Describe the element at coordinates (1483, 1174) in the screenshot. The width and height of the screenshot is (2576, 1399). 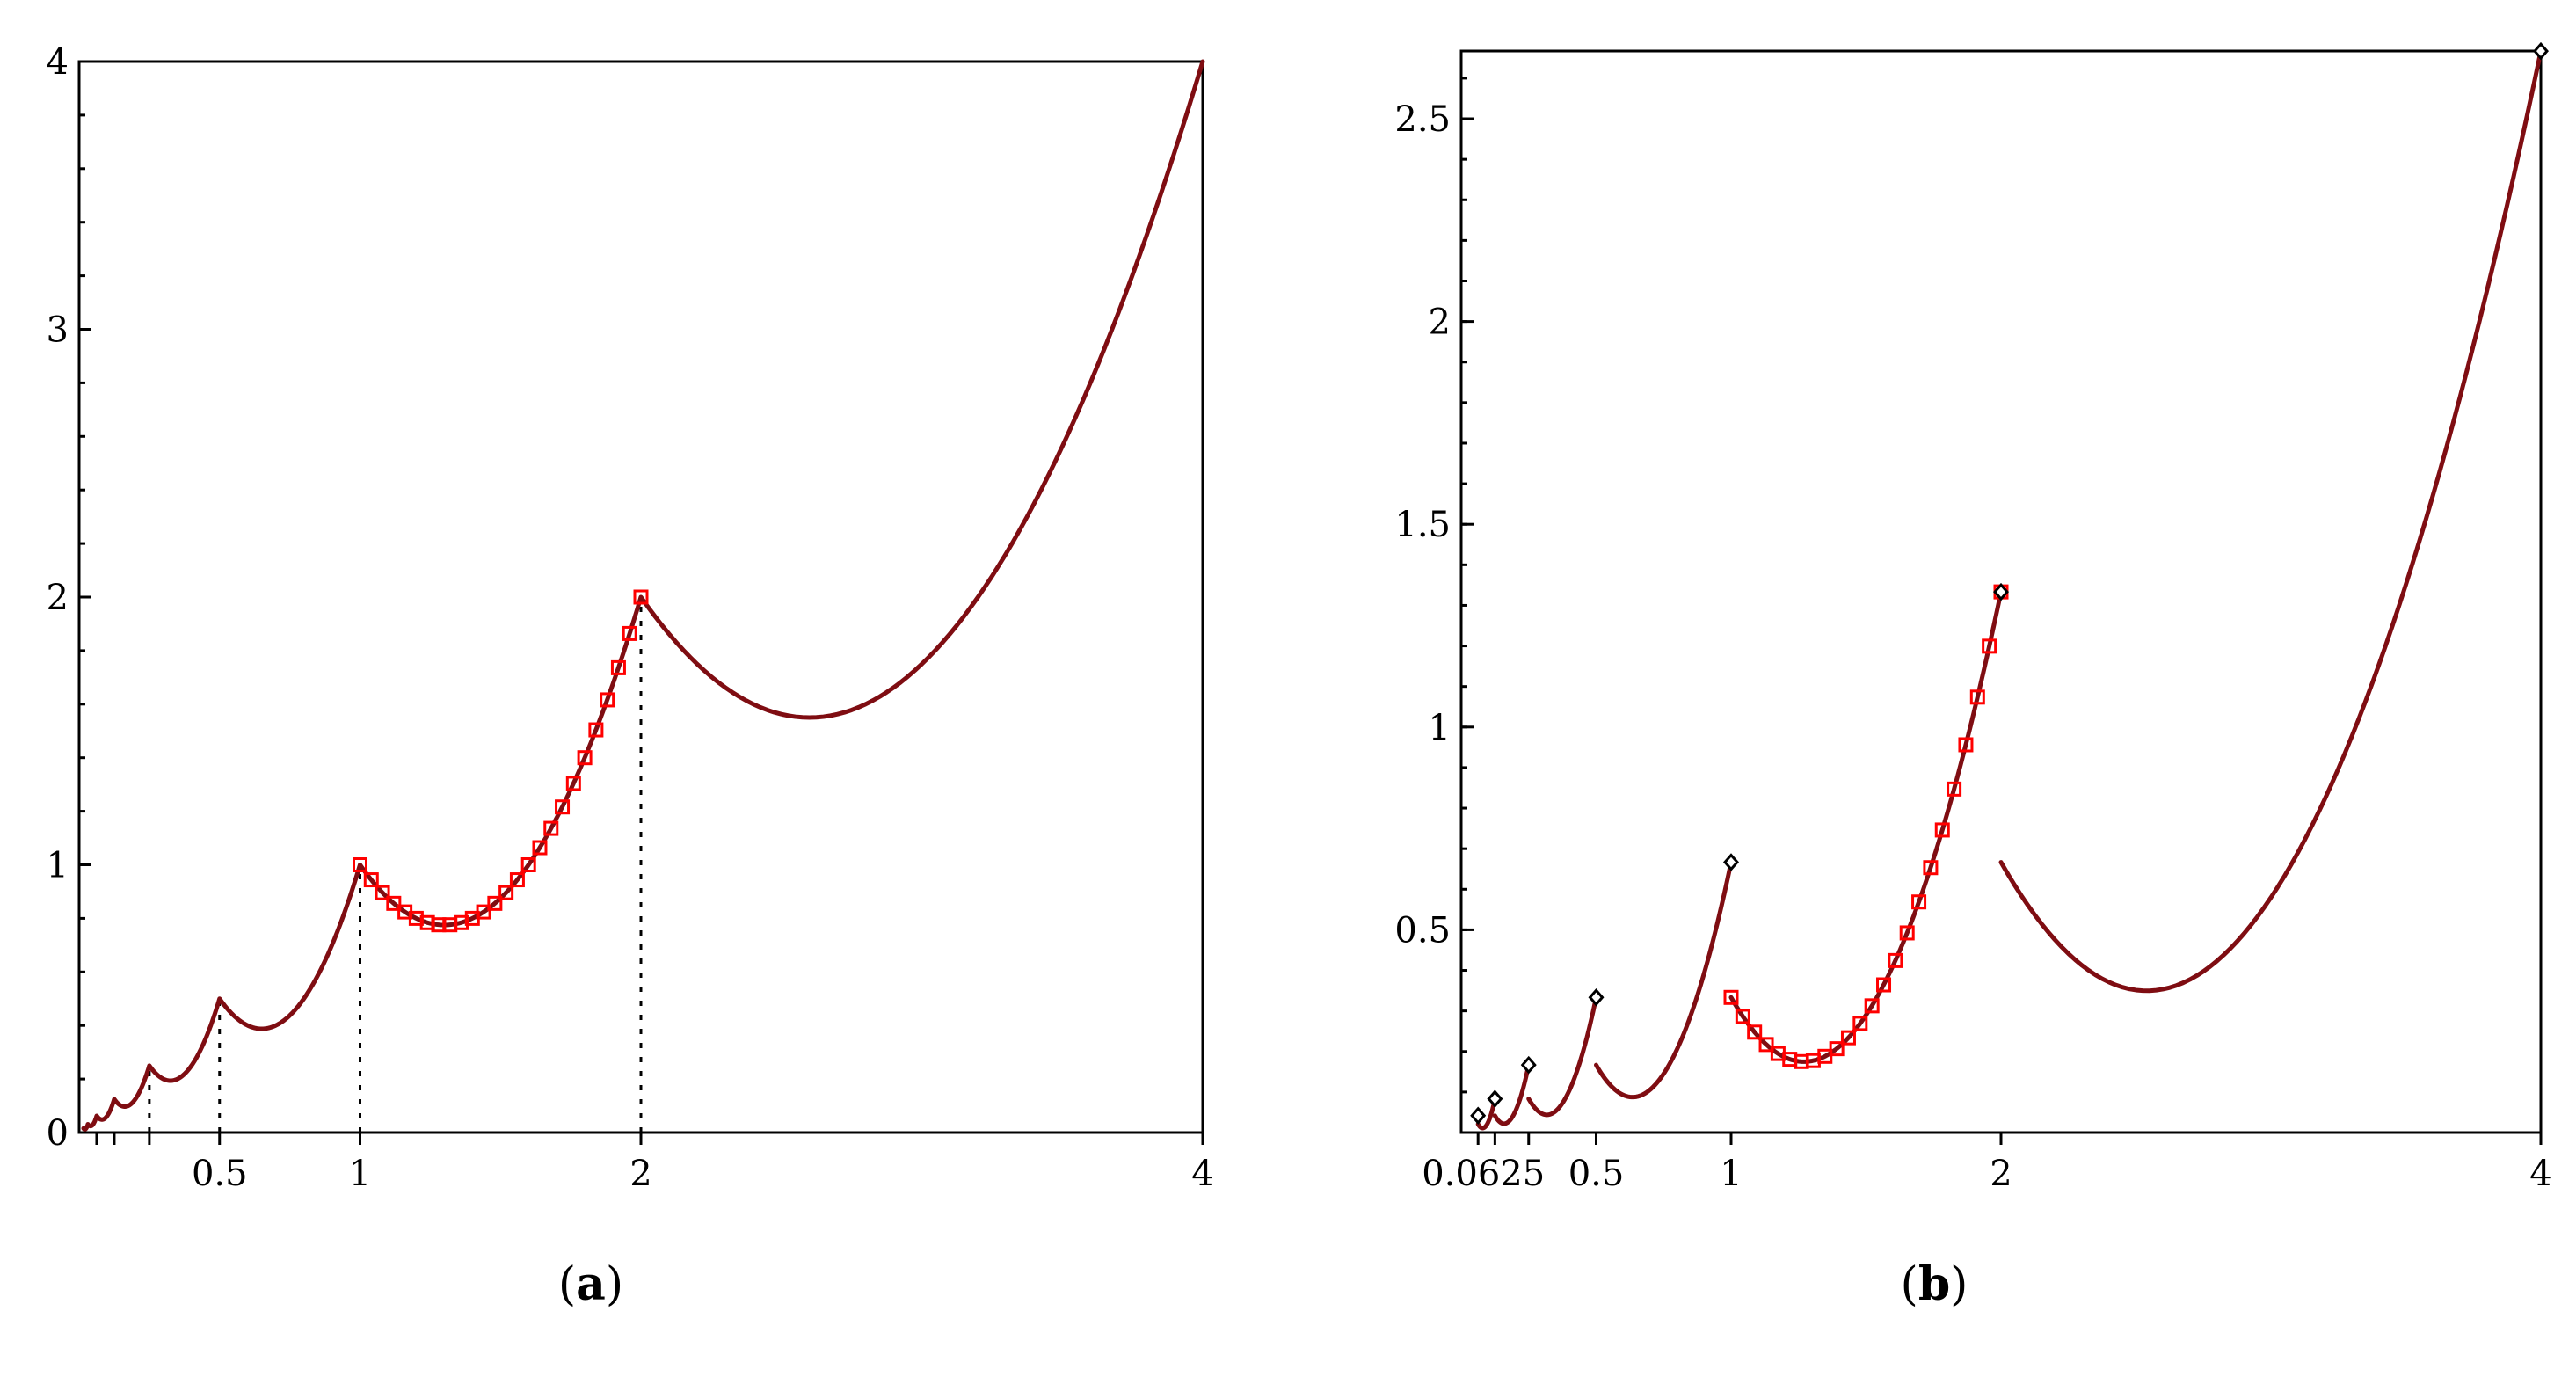
I see `x-tick-label: 0.0625` at that location.